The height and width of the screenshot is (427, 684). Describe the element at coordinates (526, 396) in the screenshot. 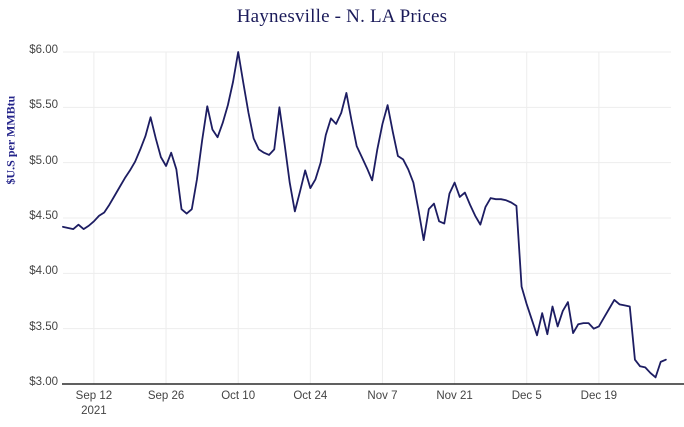

I see `x-tick-label: Dec 5` at that location.